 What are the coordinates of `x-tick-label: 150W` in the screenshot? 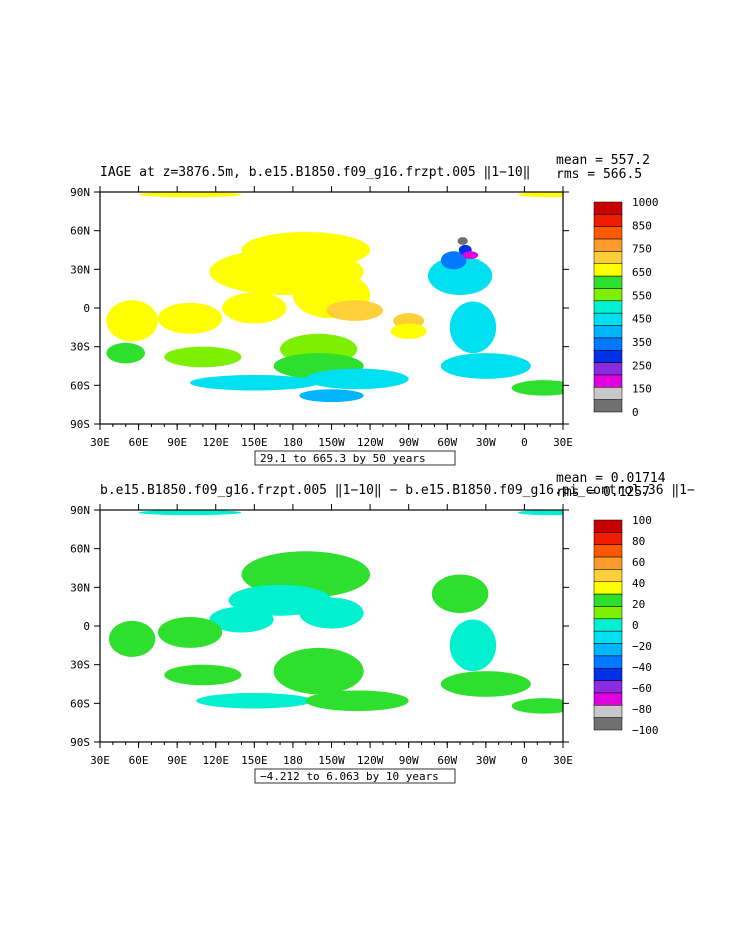 It's located at (331, 442).